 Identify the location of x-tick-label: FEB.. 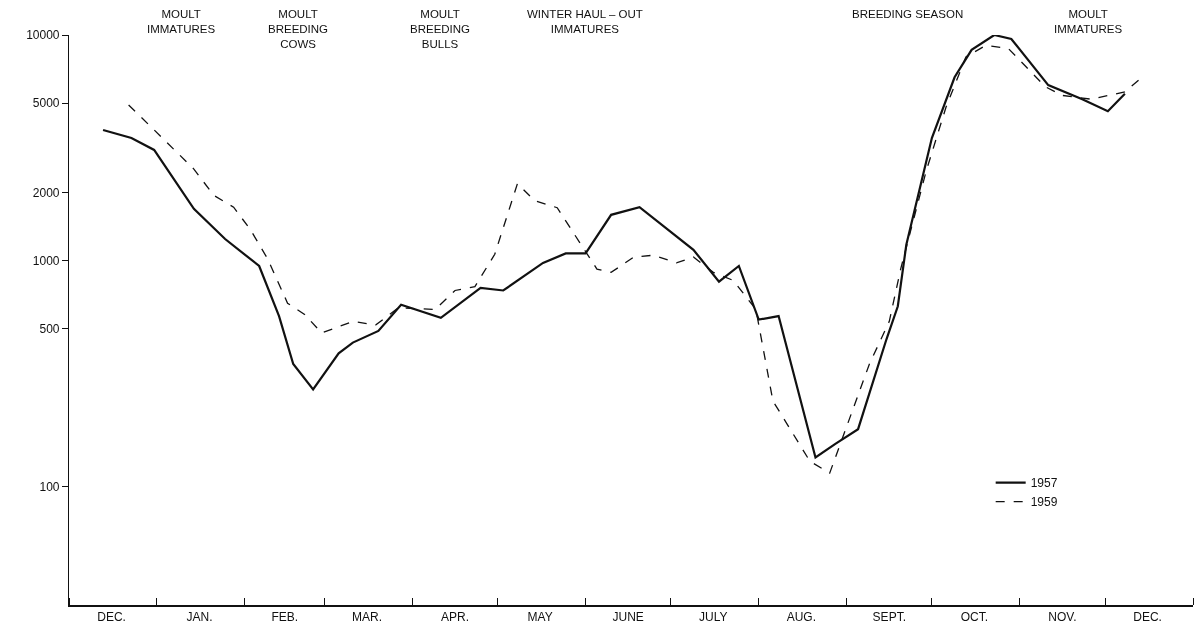
(285, 617).